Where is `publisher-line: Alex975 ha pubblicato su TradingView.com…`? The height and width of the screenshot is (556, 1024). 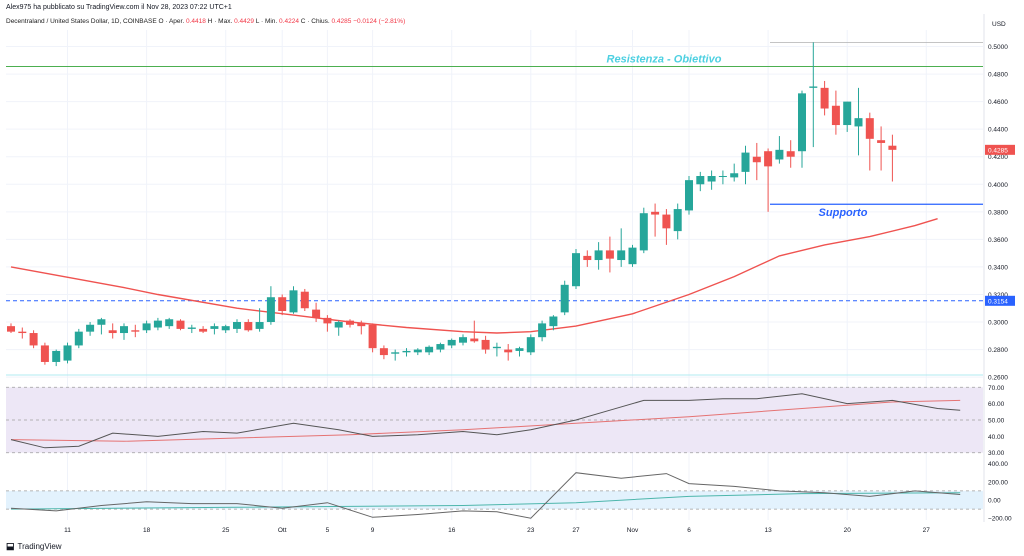 publisher-line: Alex975 ha pubblicato su TradingView.com… is located at coordinates (119, 7).